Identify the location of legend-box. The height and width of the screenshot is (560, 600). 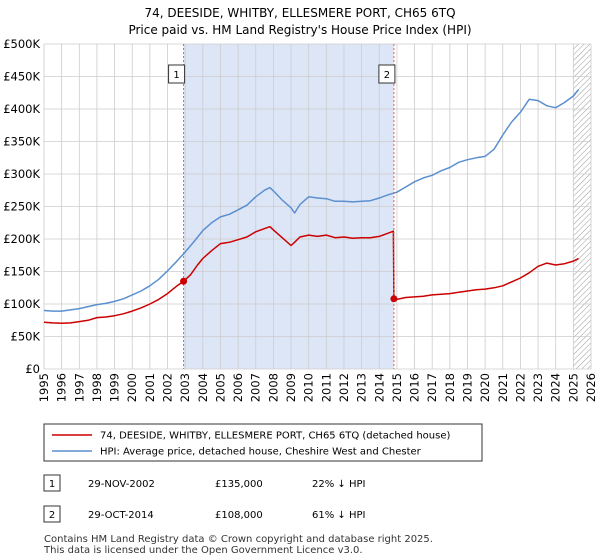
(263, 442).